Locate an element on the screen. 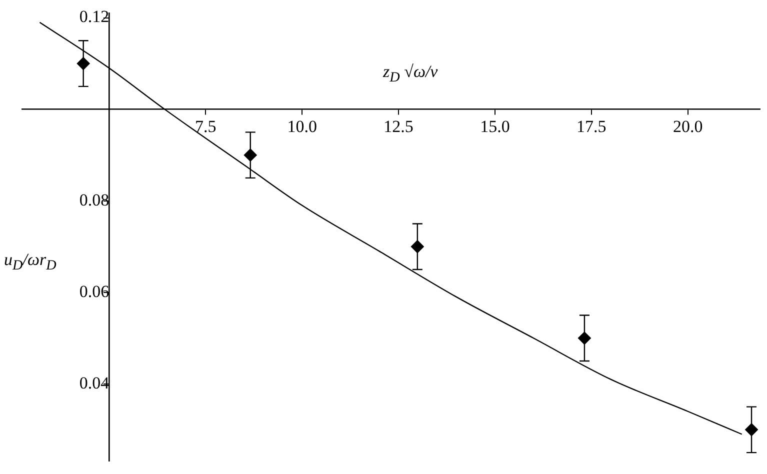 The image size is (767, 474). x-tick-label: 20.0 is located at coordinates (687, 126).